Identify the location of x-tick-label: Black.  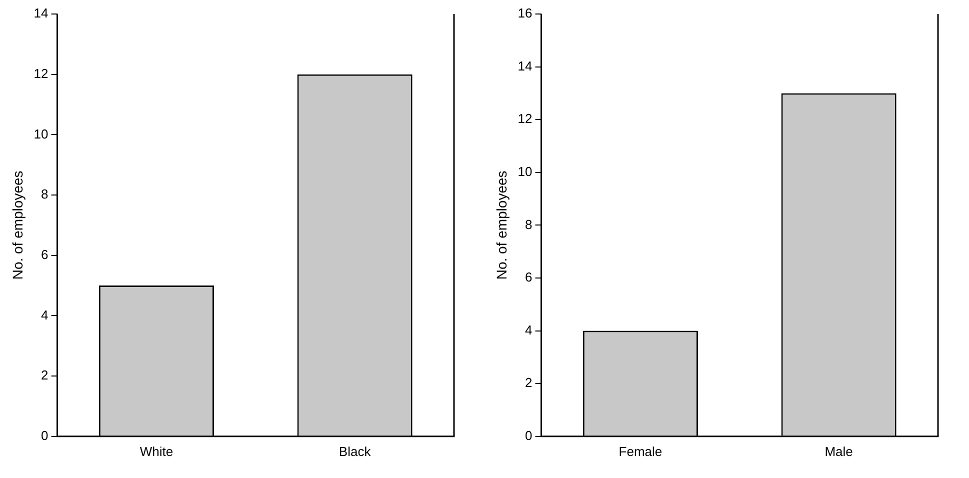
(355, 451).